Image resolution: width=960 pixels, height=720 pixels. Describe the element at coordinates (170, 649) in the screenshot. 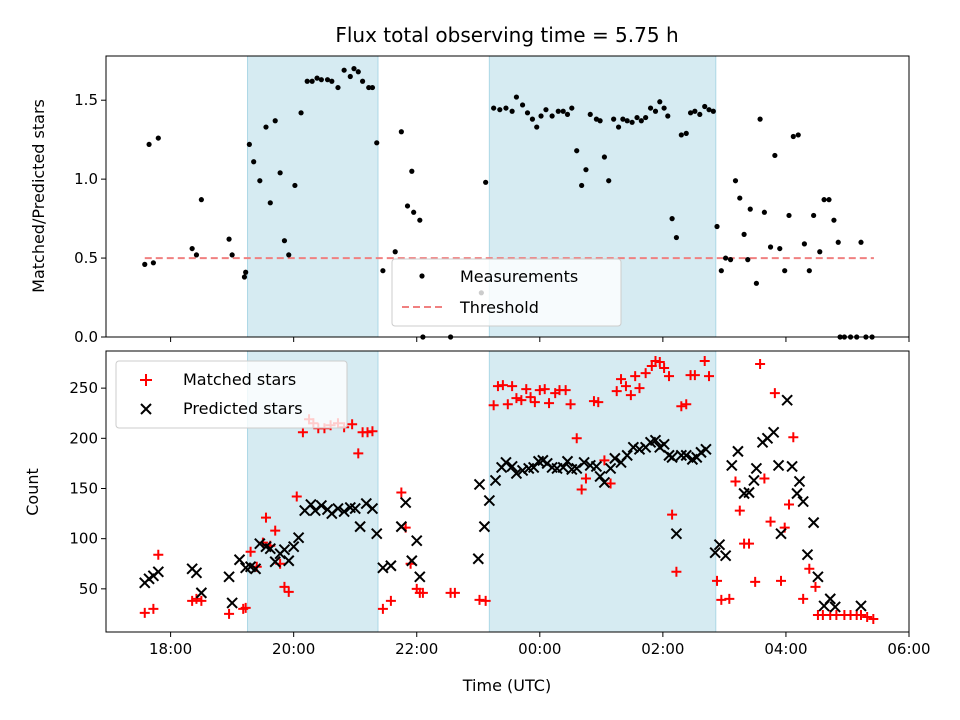

I see `x-tick-label: 18:00` at that location.